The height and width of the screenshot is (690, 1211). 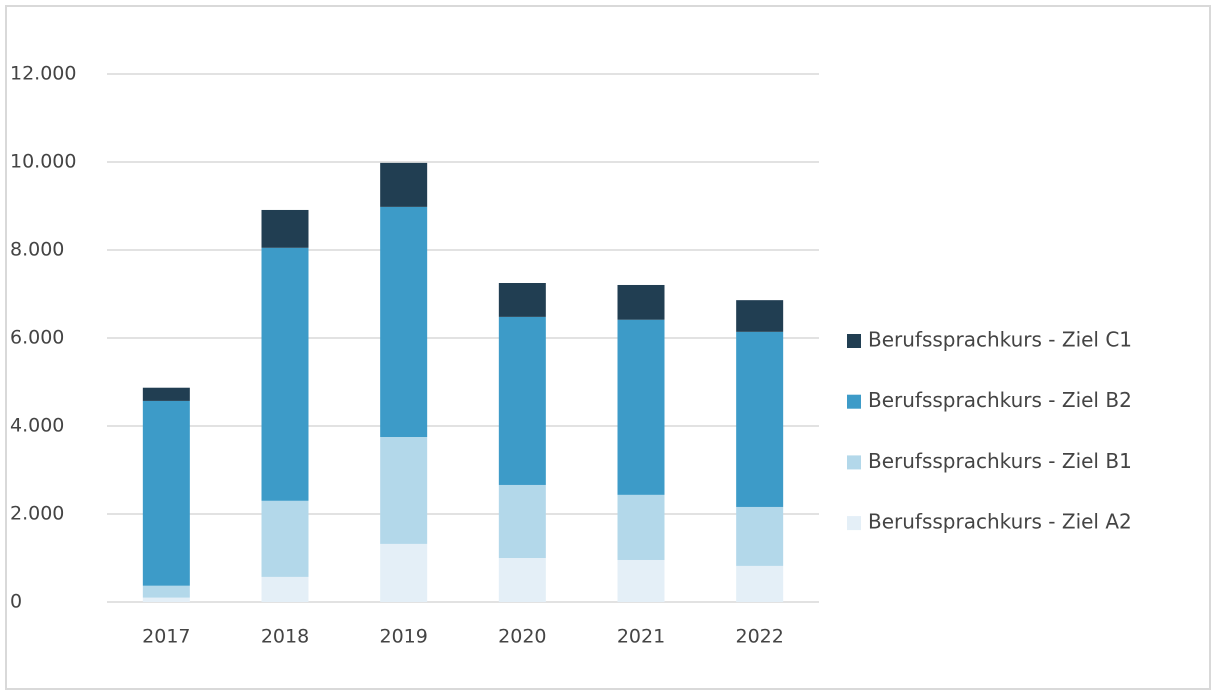 I want to click on y-tick-label: 0, so click(x=16, y=602).